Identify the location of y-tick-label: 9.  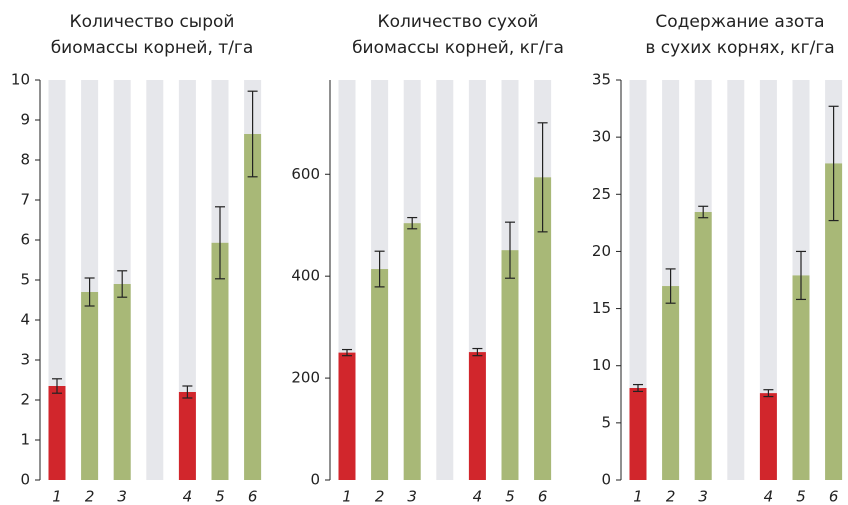
(25, 120).